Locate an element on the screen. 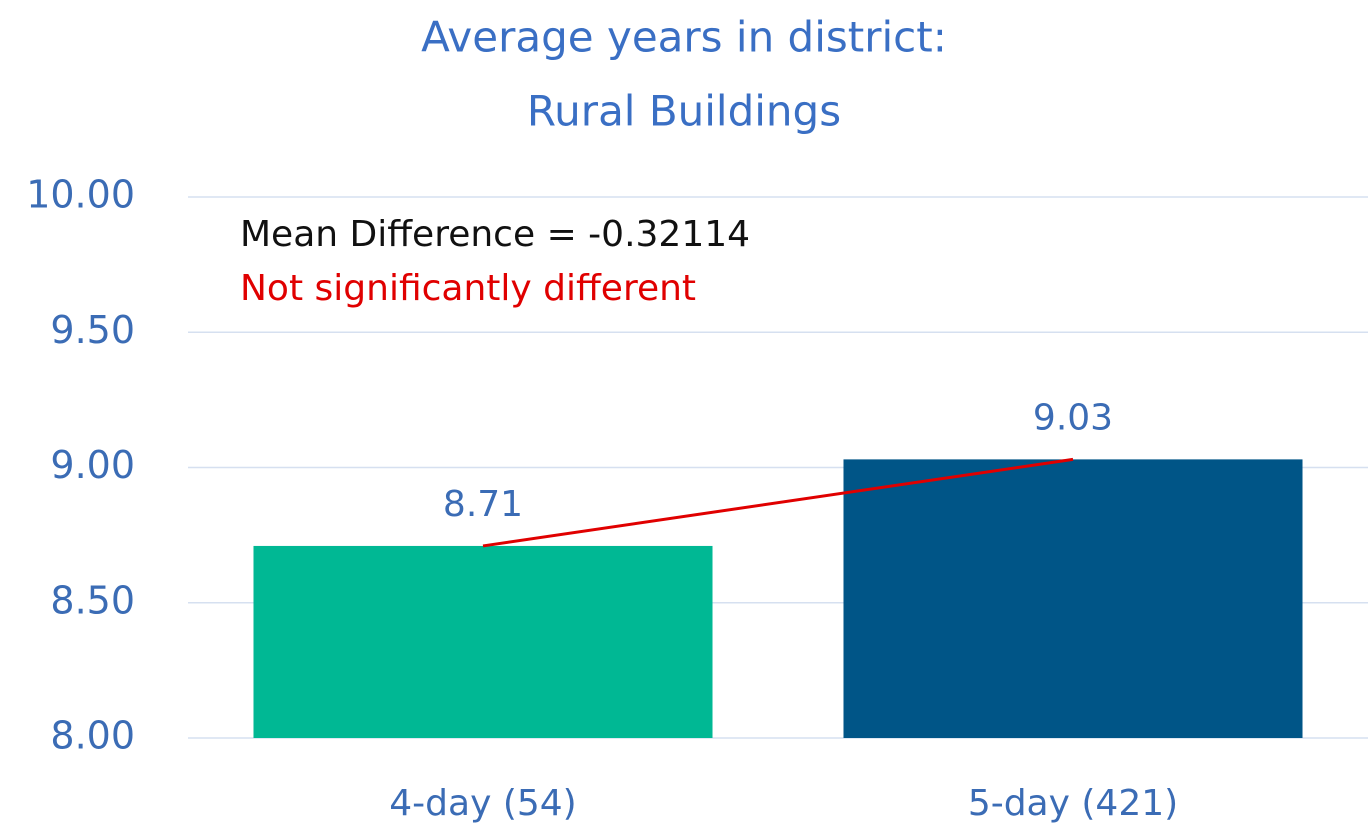  y-tick-label: 8.50 is located at coordinates (92, 600).